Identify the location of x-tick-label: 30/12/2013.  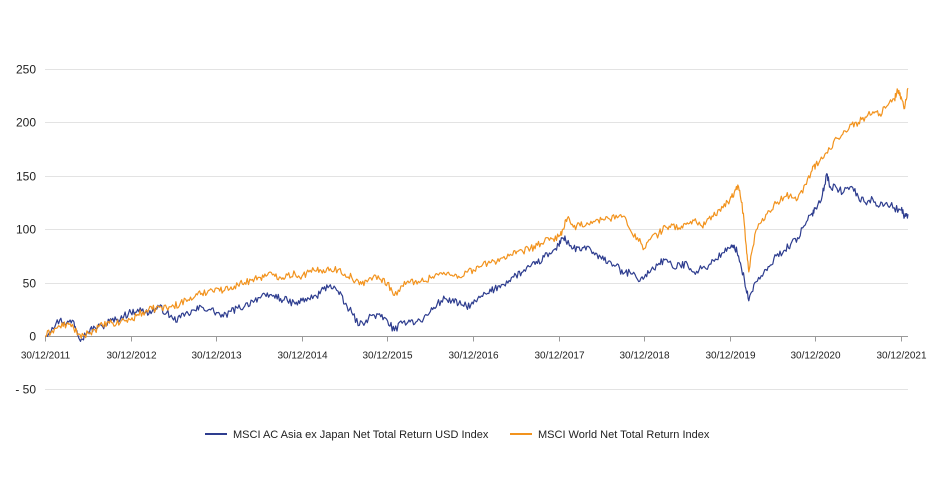
(216, 356).